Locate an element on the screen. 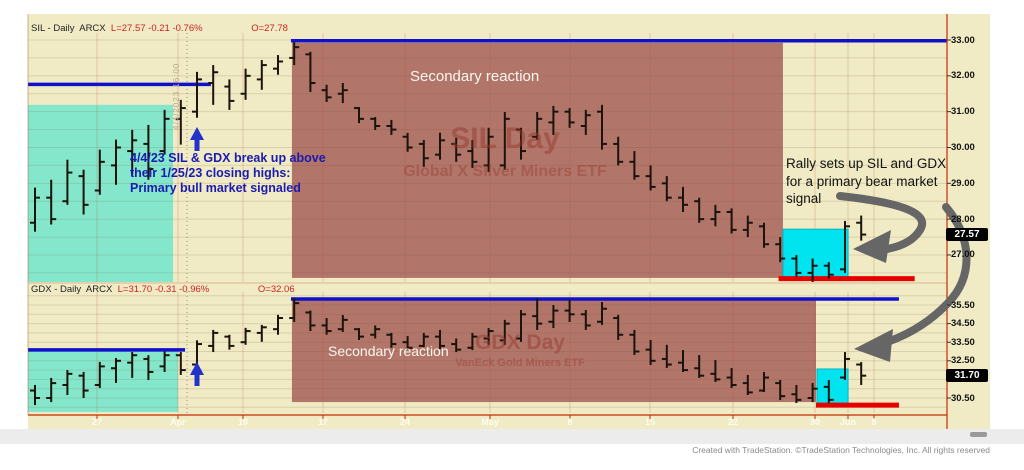 The width and height of the screenshot is (1024, 470). date-label-15: 15 is located at coordinates (650, 422).